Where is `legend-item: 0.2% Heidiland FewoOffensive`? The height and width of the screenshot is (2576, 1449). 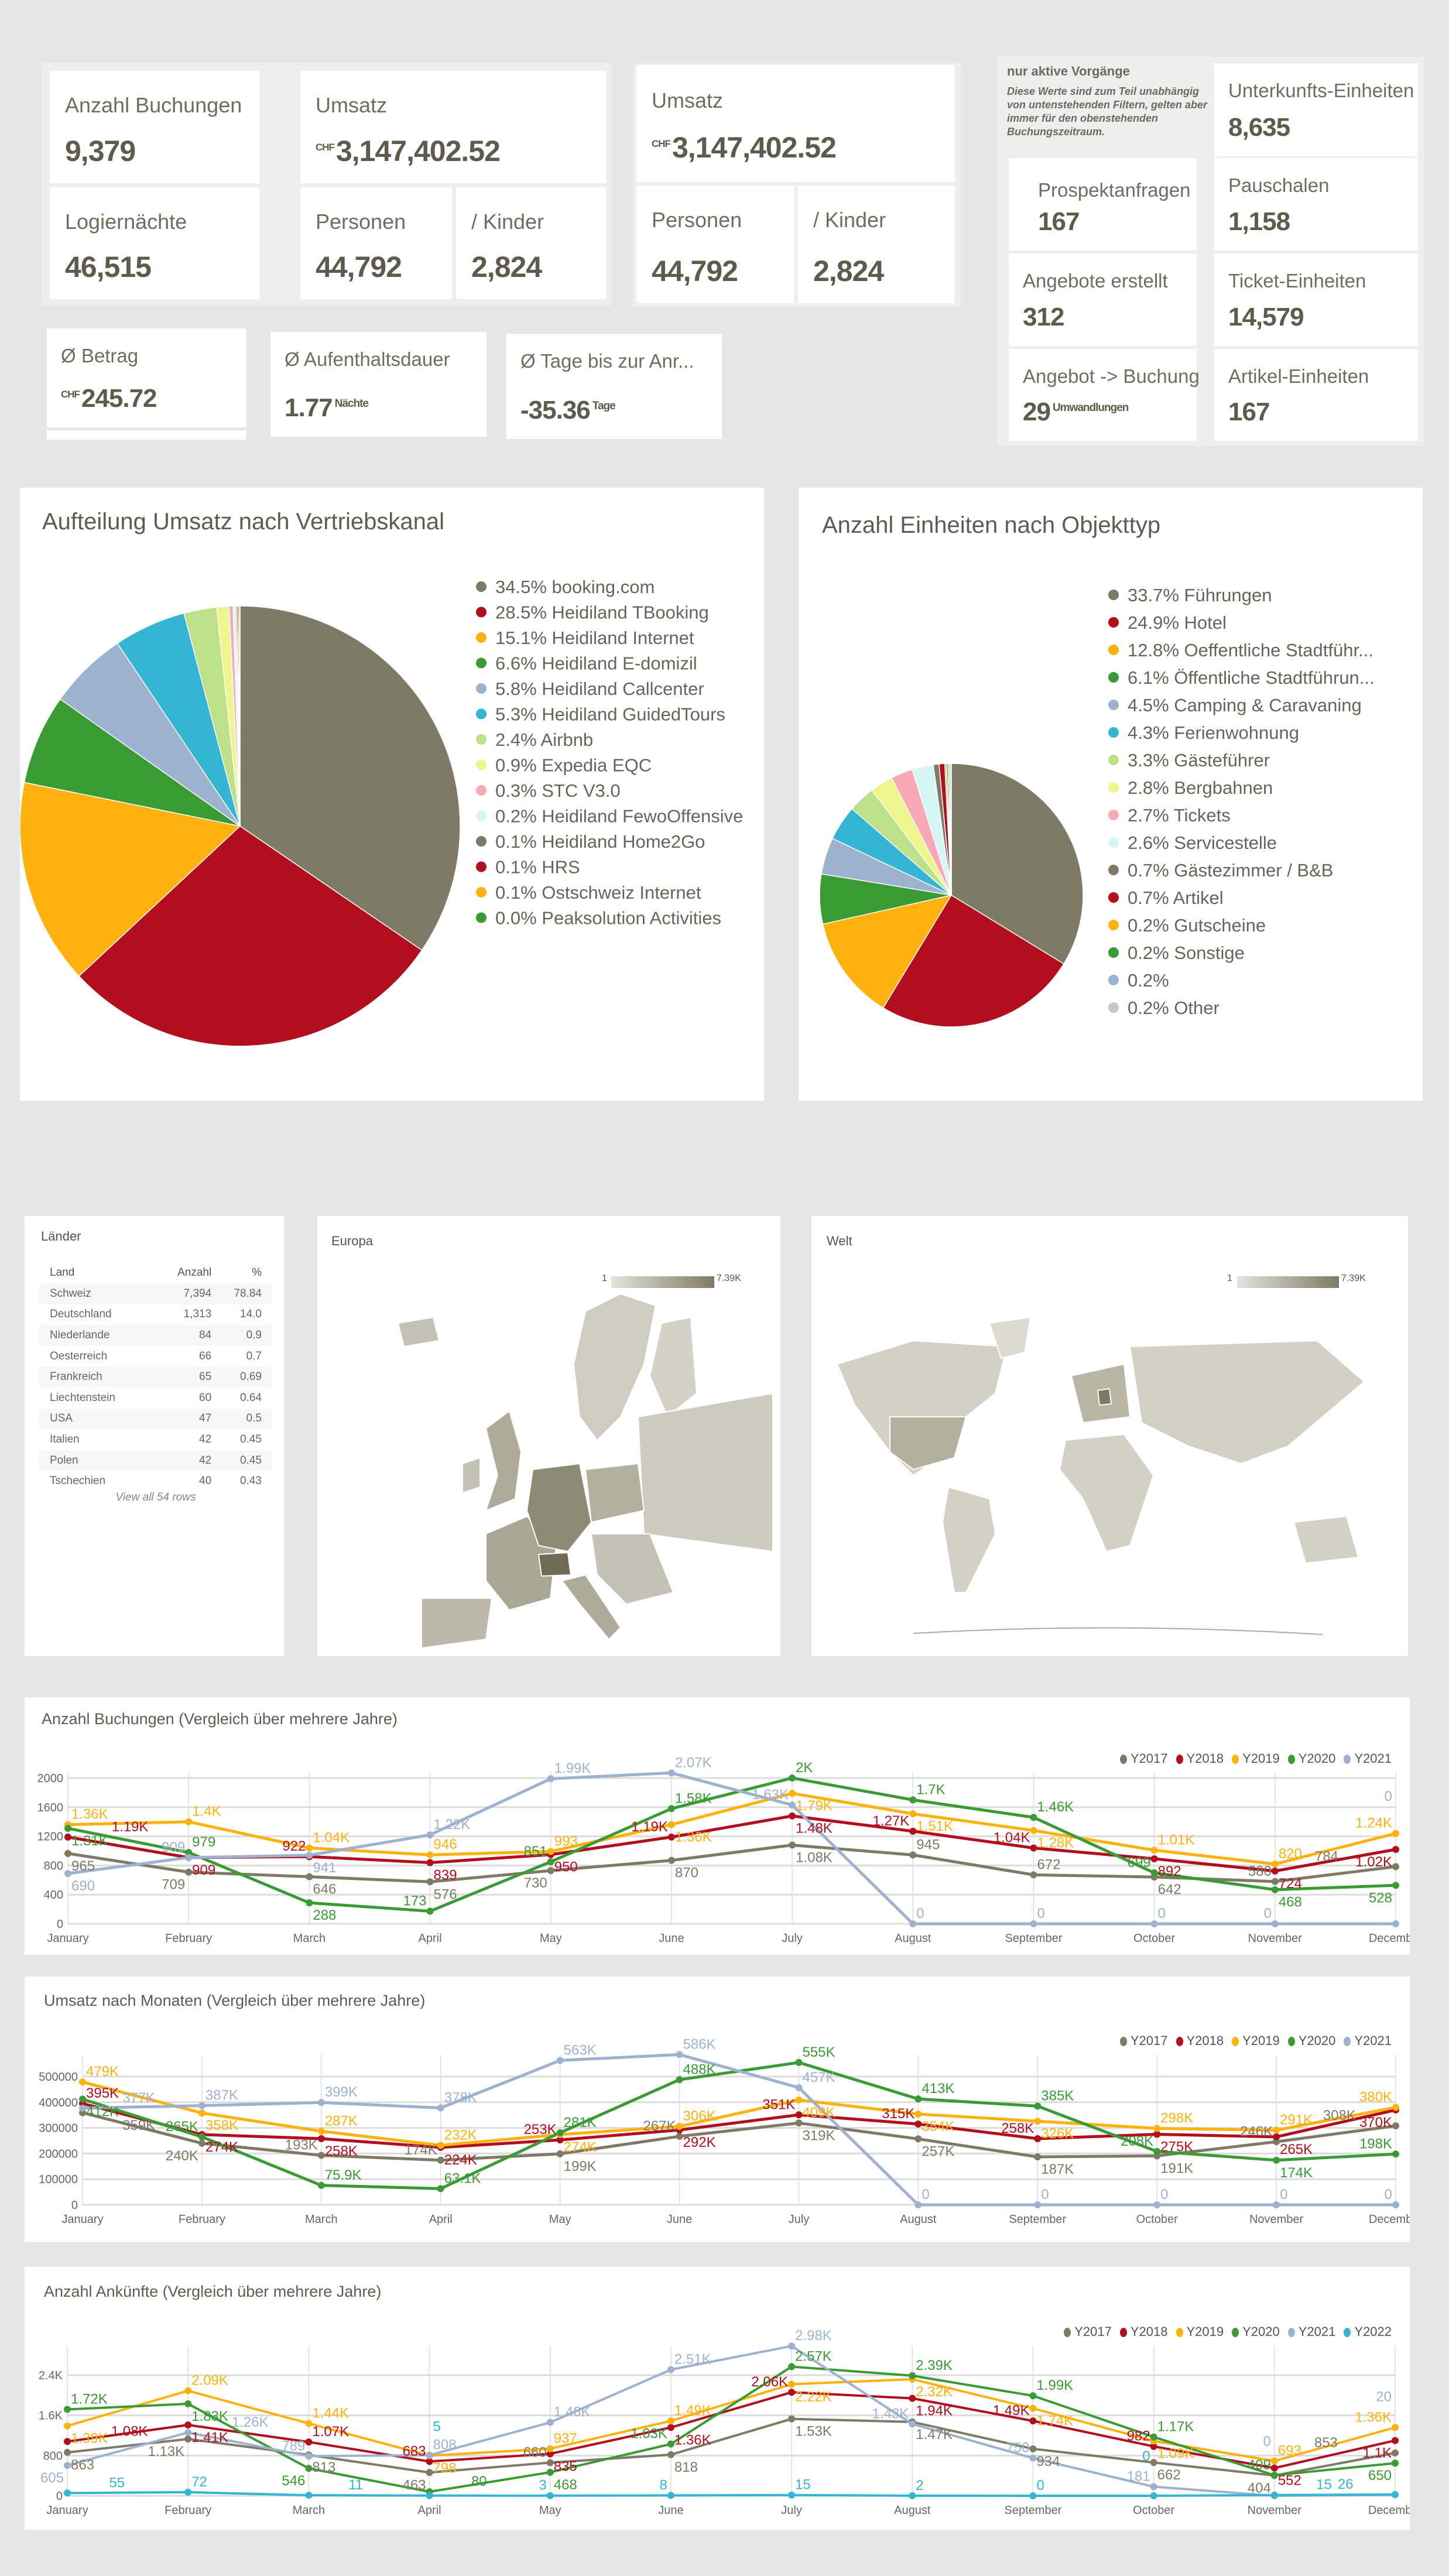
legend-item: 0.2% Heidiland FewoOffensive is located at coordinates (619, 816).